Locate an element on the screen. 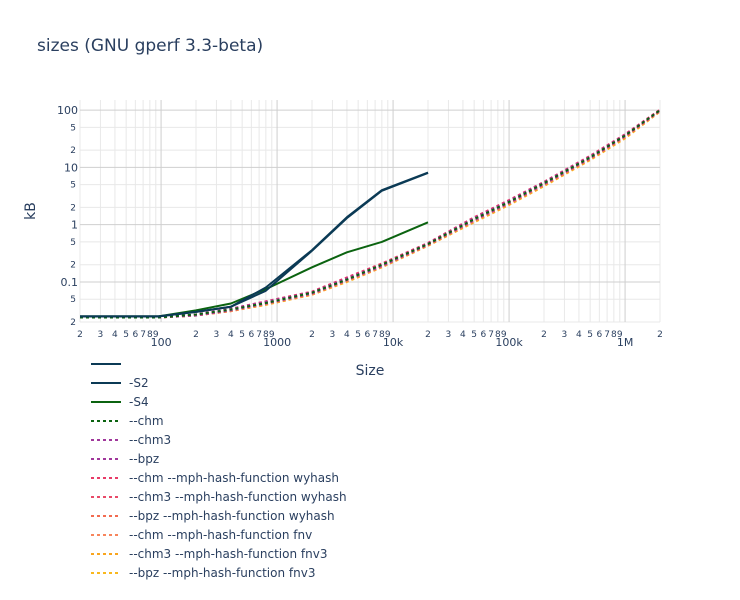 This screenshot has height=600, width=740. legend-item: --chm --mph-hash-function wyhash is located at coordinates (215, 478).